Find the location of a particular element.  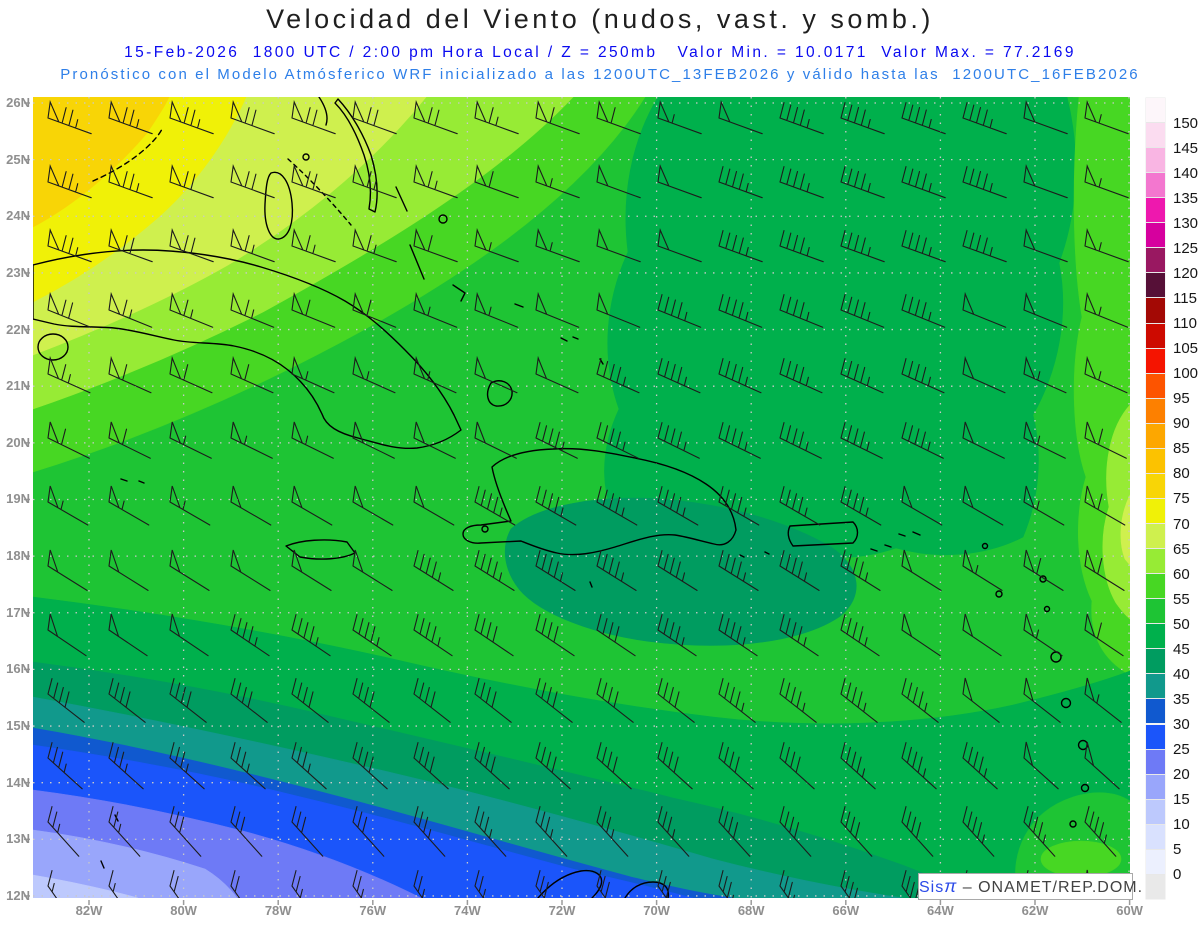

coast-gonave is located at coordinates (485, 529).